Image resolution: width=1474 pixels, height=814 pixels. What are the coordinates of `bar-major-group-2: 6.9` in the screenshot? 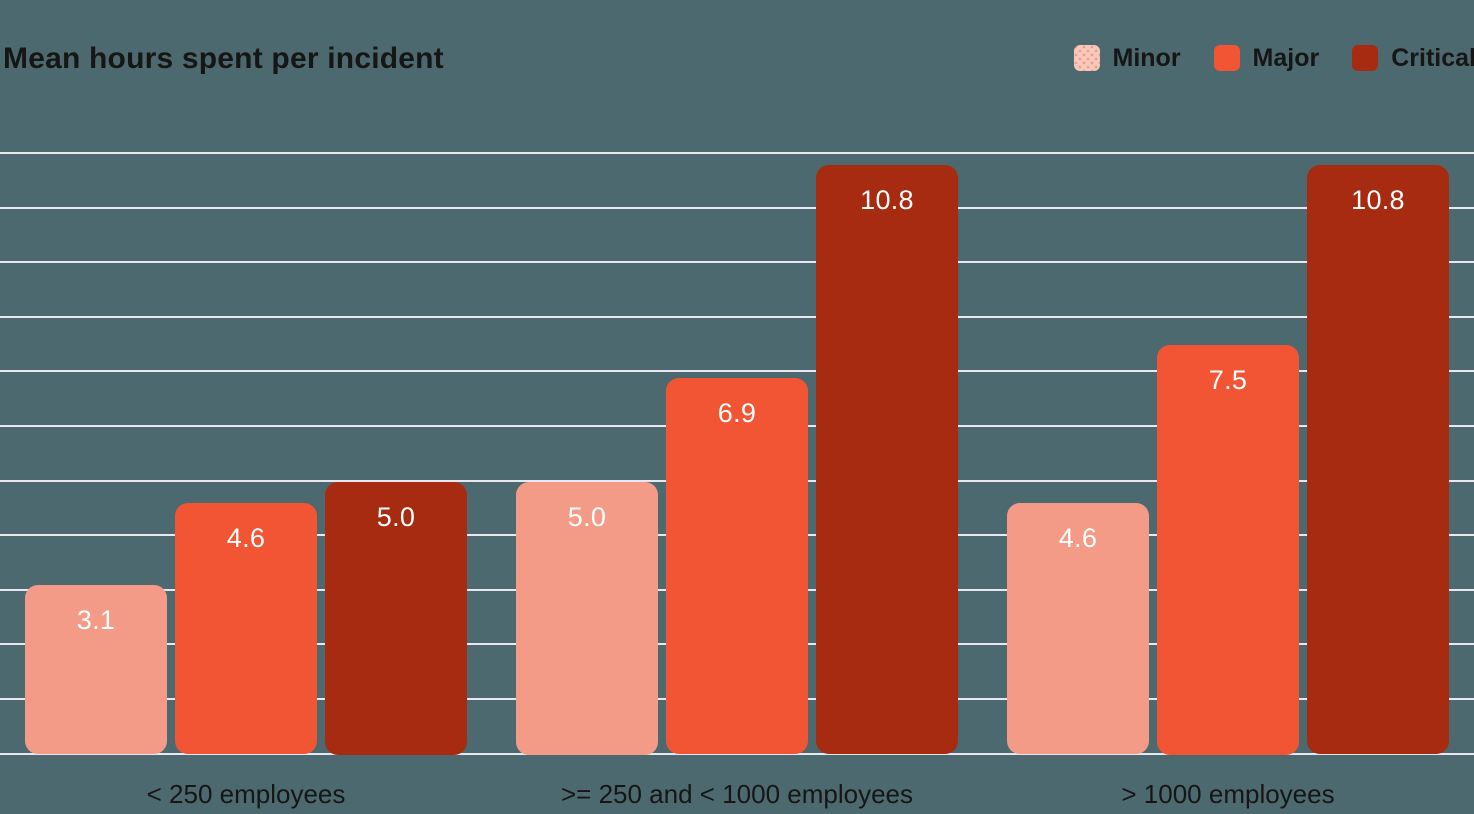 It's located at (737, 566).